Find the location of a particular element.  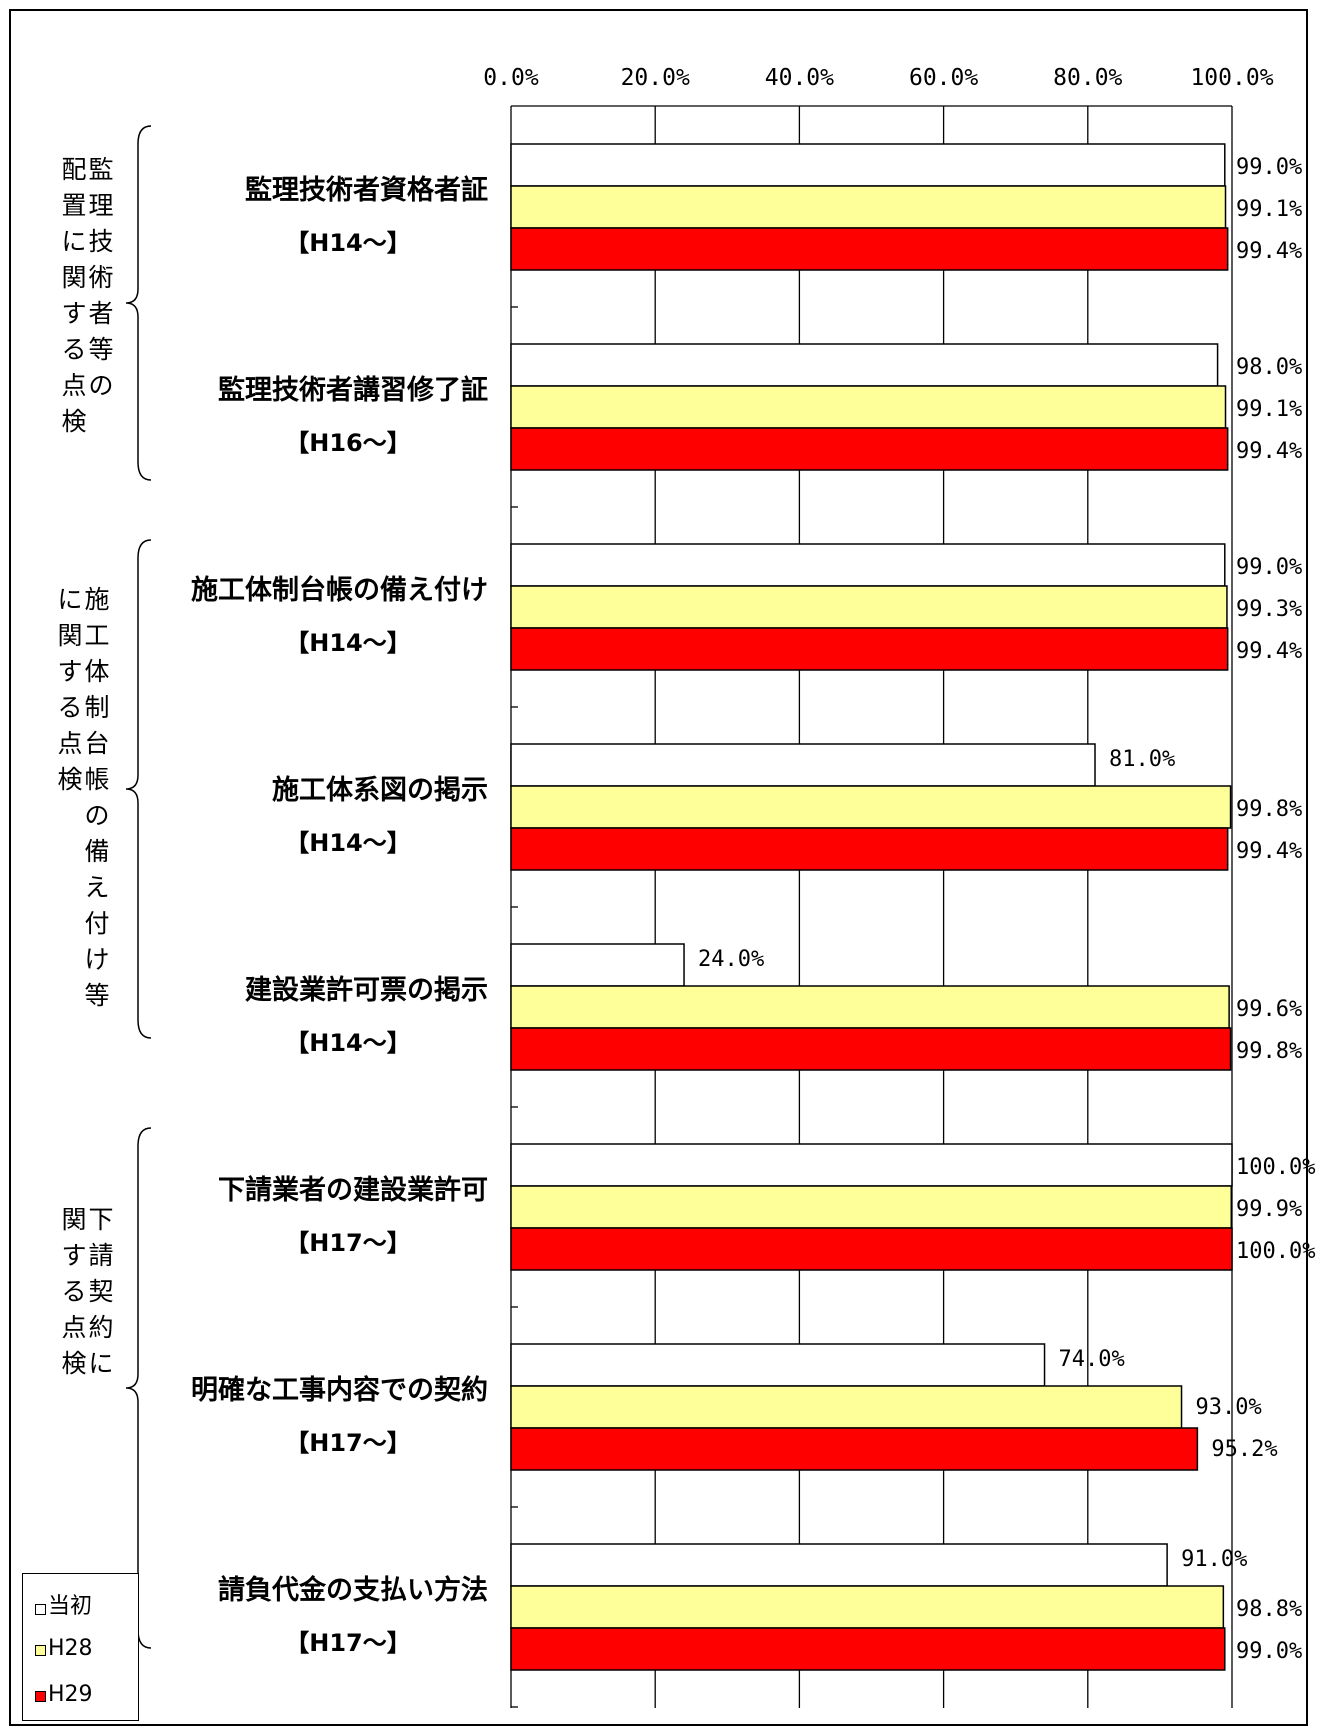

legend-label-1: H28 is located at coordinates (70, 1648).